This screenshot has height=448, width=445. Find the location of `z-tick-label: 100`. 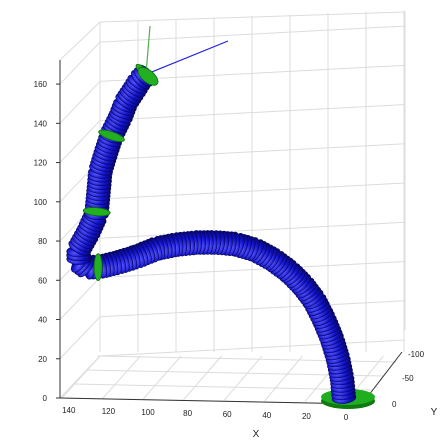

z-tick-label: 100 is located at coordinates (41, 202).